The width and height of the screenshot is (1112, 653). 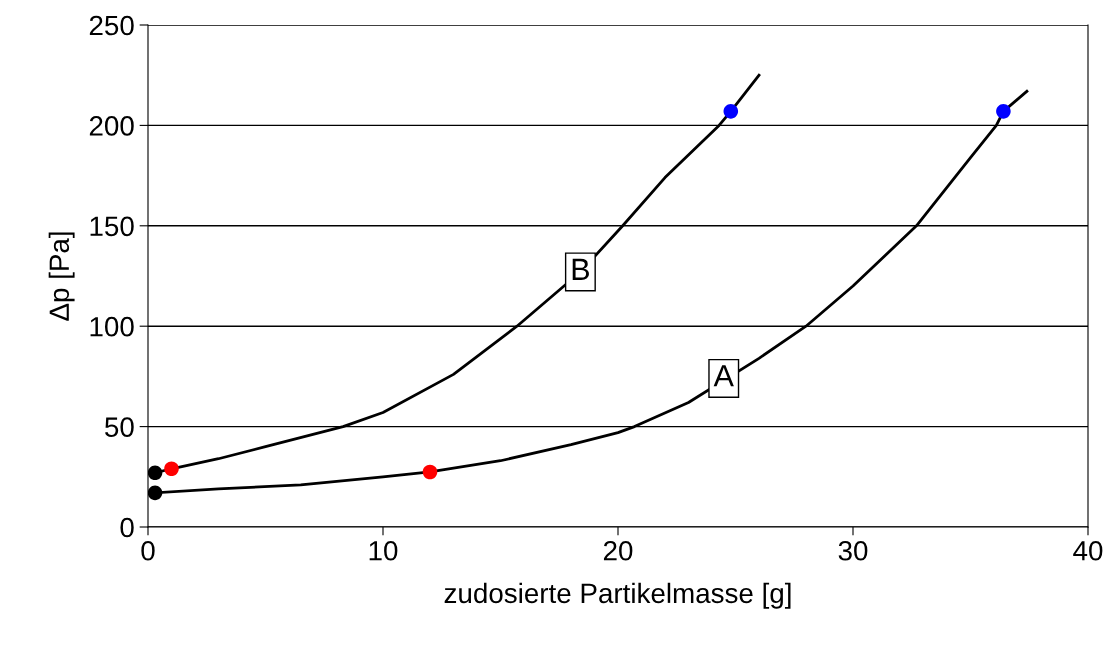 What do you see at coordinates (1088, 550) in the screenshot?
I see `x-tick-label: 40` at bounding box center [1088, 550].